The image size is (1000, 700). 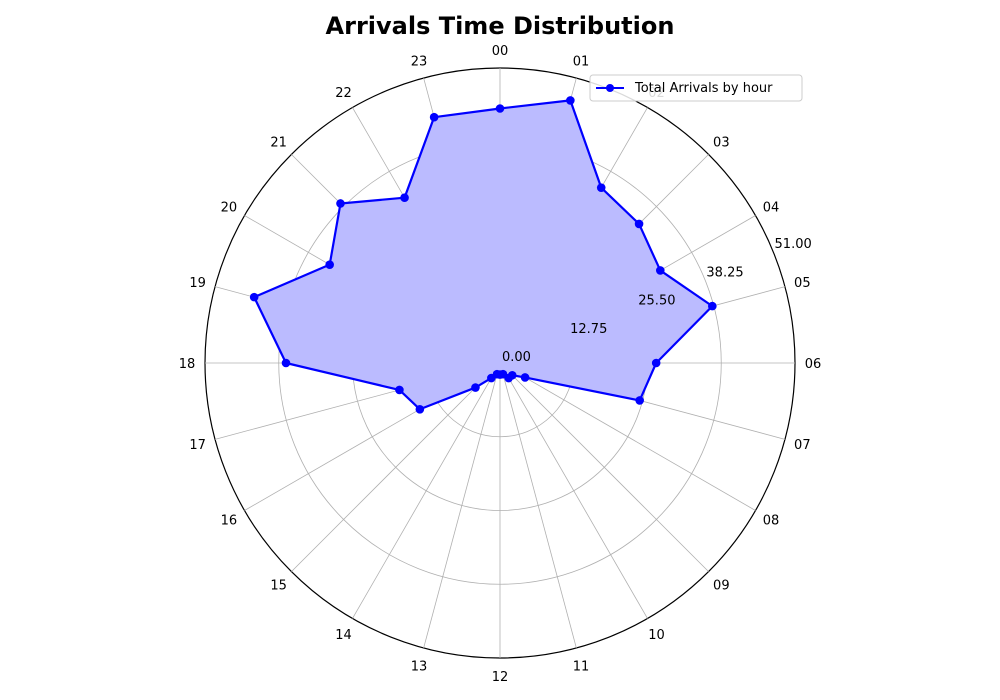 What do you see at coordinates (229, 208) in the screenshot?
I see `hour-label-20: 20` at bounding box center [229, 208].